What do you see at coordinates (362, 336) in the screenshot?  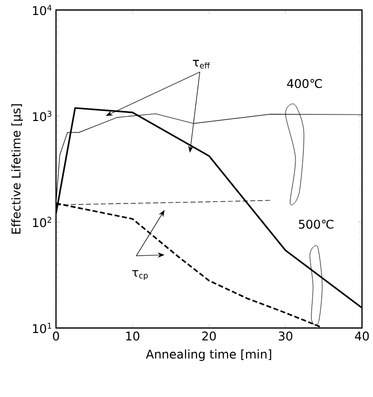 I see `x-tick-label: 40` at bounding box center [362, 336].